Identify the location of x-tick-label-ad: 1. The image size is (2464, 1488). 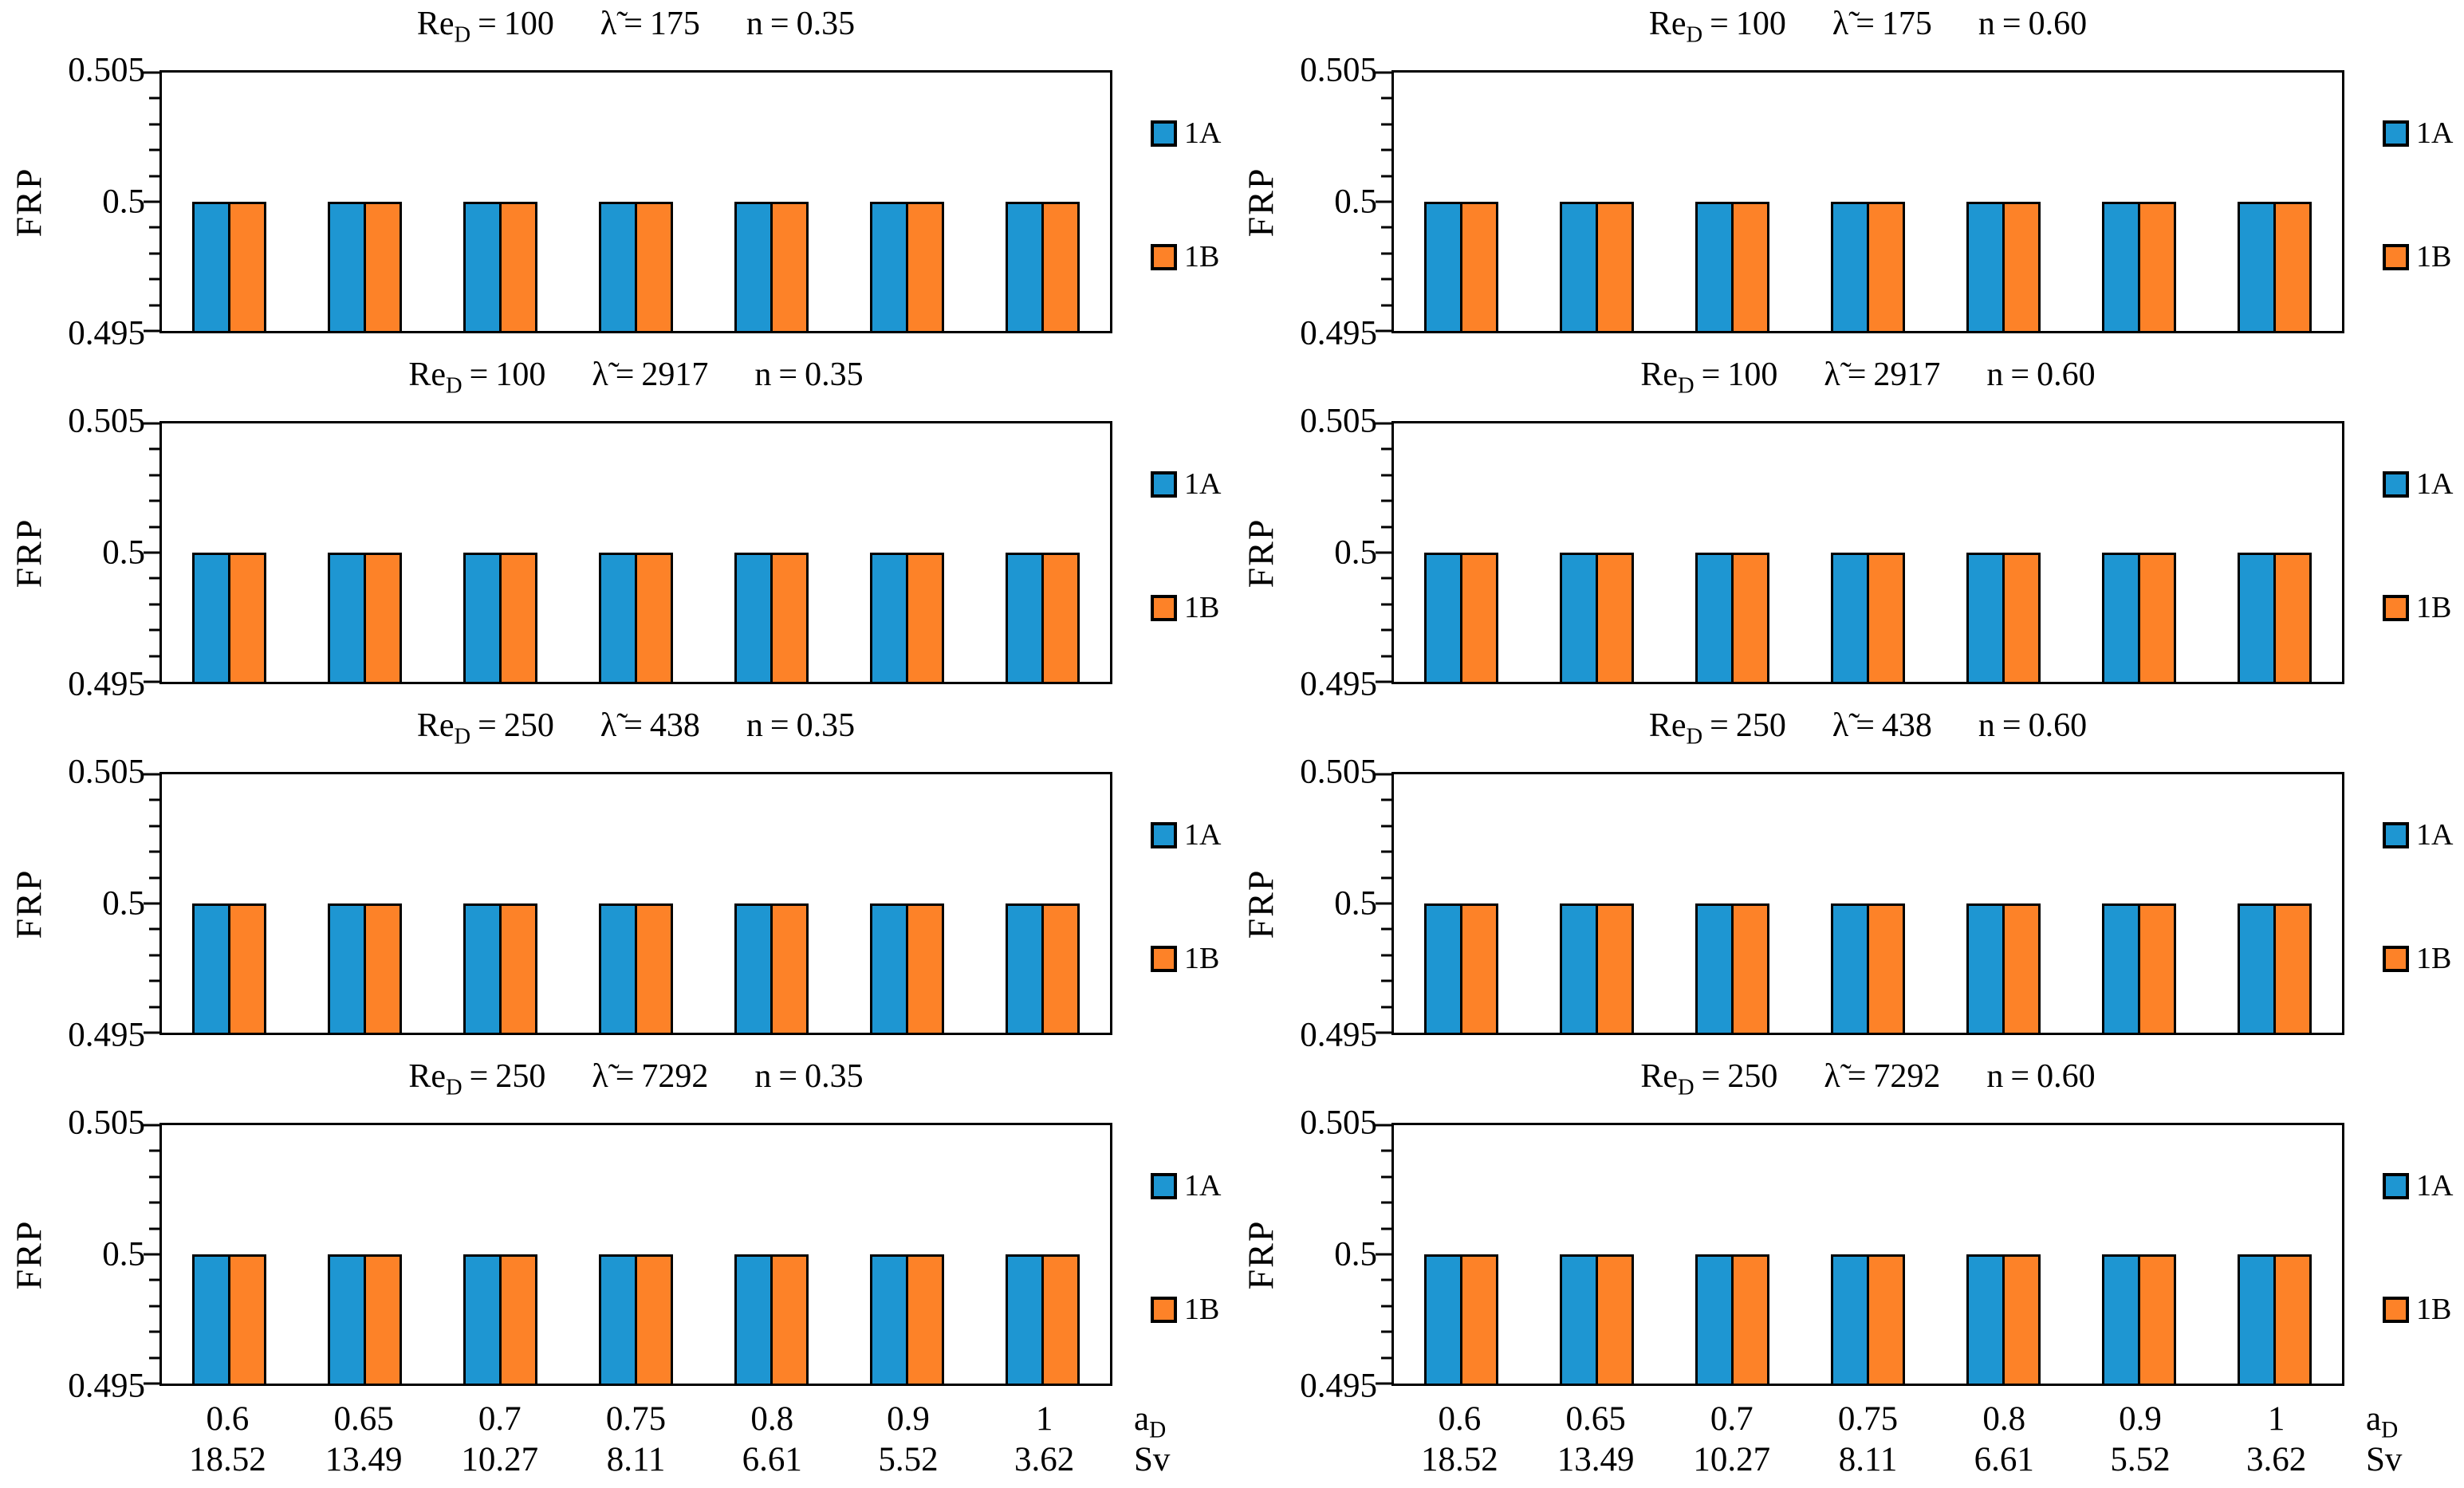
(2276, 1419).